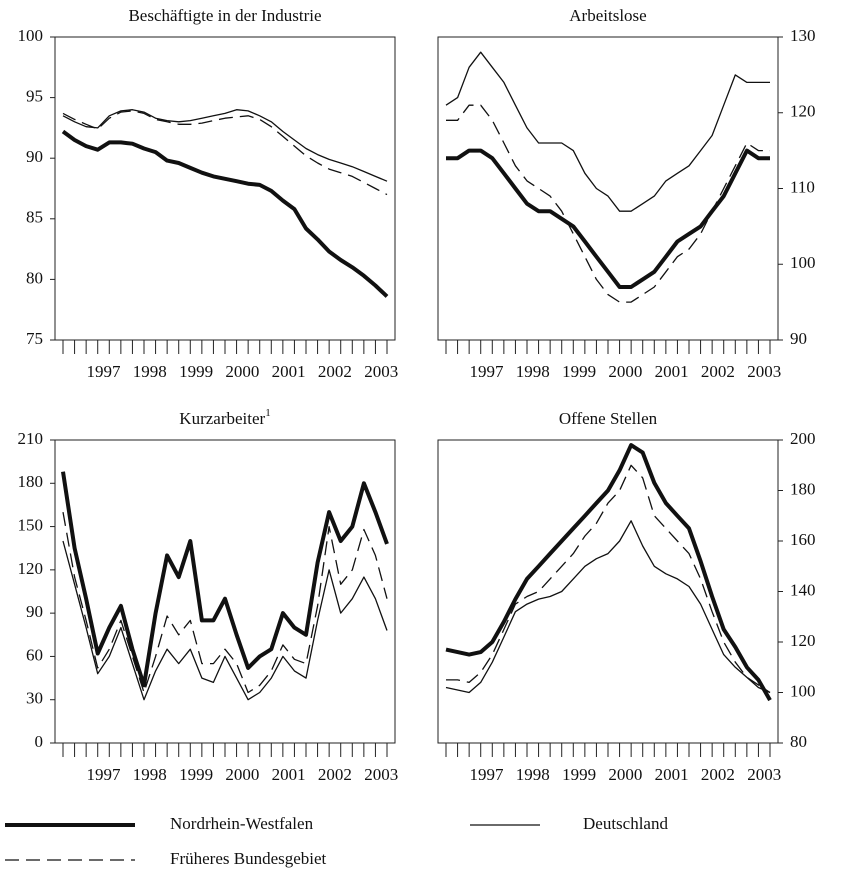 The height and width of the screenshot is (874, 850). I want to click on title-text: Arbeitslose, so click(607, 15).